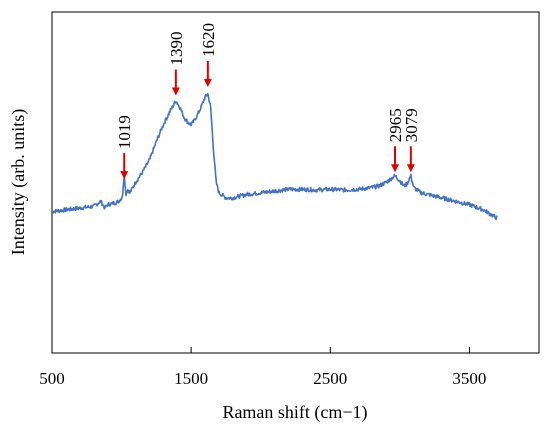  I want to click on x-tick-label: 500, so click(52, 378).